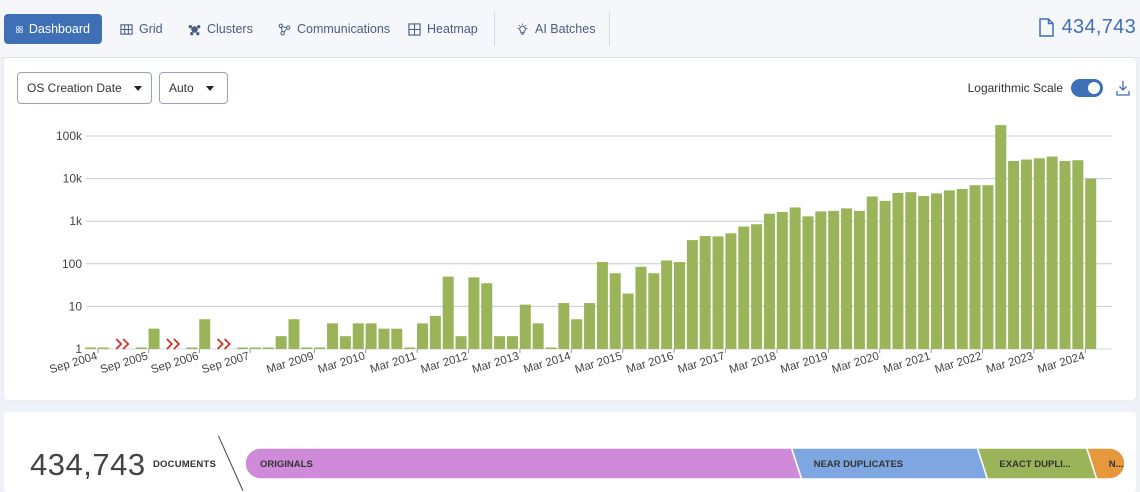 The height and width of the screenshot is (492, 1140). I want to click on clusters-icon, so click(194, 29).